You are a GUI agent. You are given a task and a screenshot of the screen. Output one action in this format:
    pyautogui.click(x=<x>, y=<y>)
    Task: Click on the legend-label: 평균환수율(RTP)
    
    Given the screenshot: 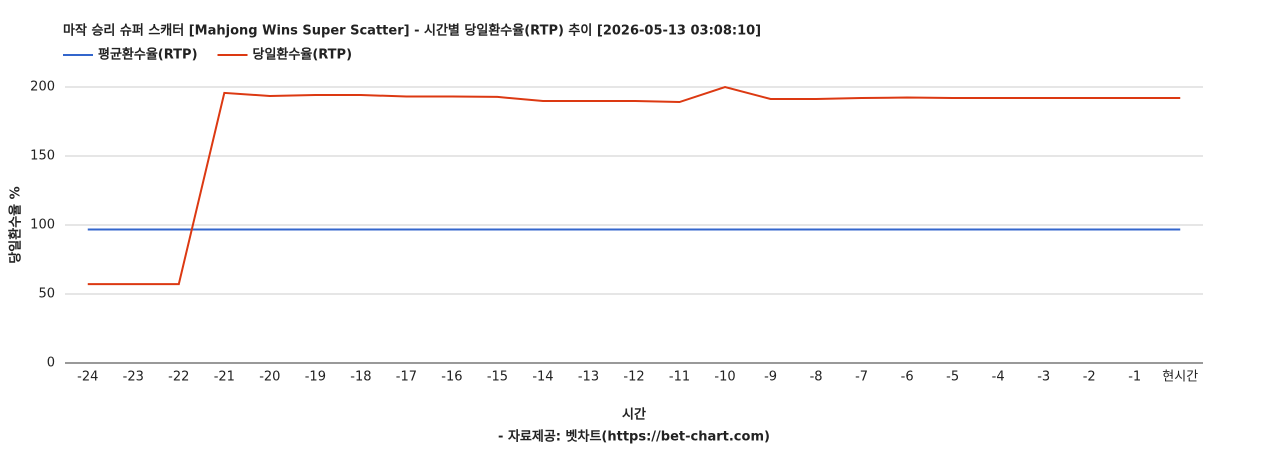 What is the action you would take?
    pyautogui.click(x=148, y=55)
    